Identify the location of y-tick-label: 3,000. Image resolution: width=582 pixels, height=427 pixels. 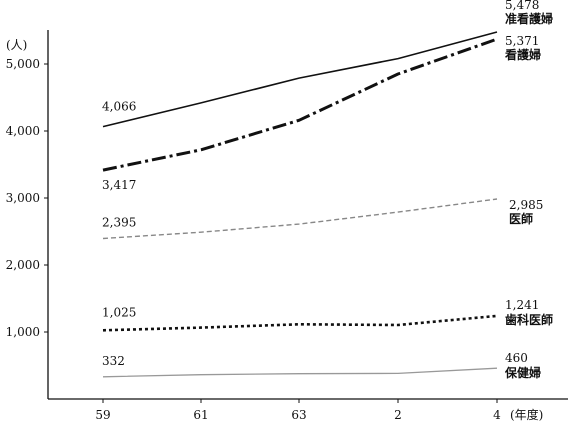
(23, 198).